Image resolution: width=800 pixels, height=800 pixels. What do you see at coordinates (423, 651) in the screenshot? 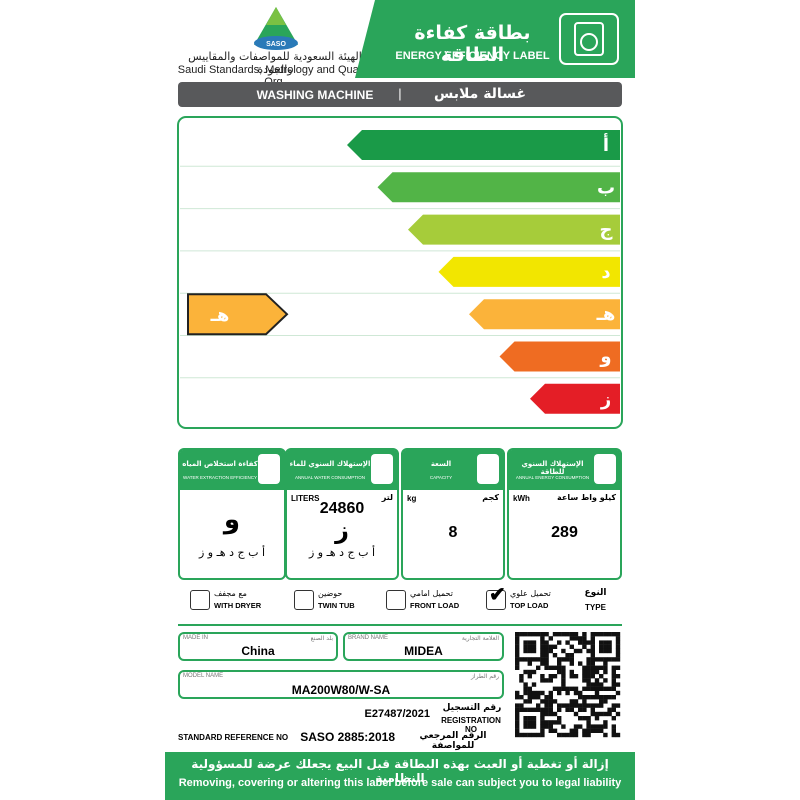
I see `field-value: MIDEA` at bounding box center [423, 651].